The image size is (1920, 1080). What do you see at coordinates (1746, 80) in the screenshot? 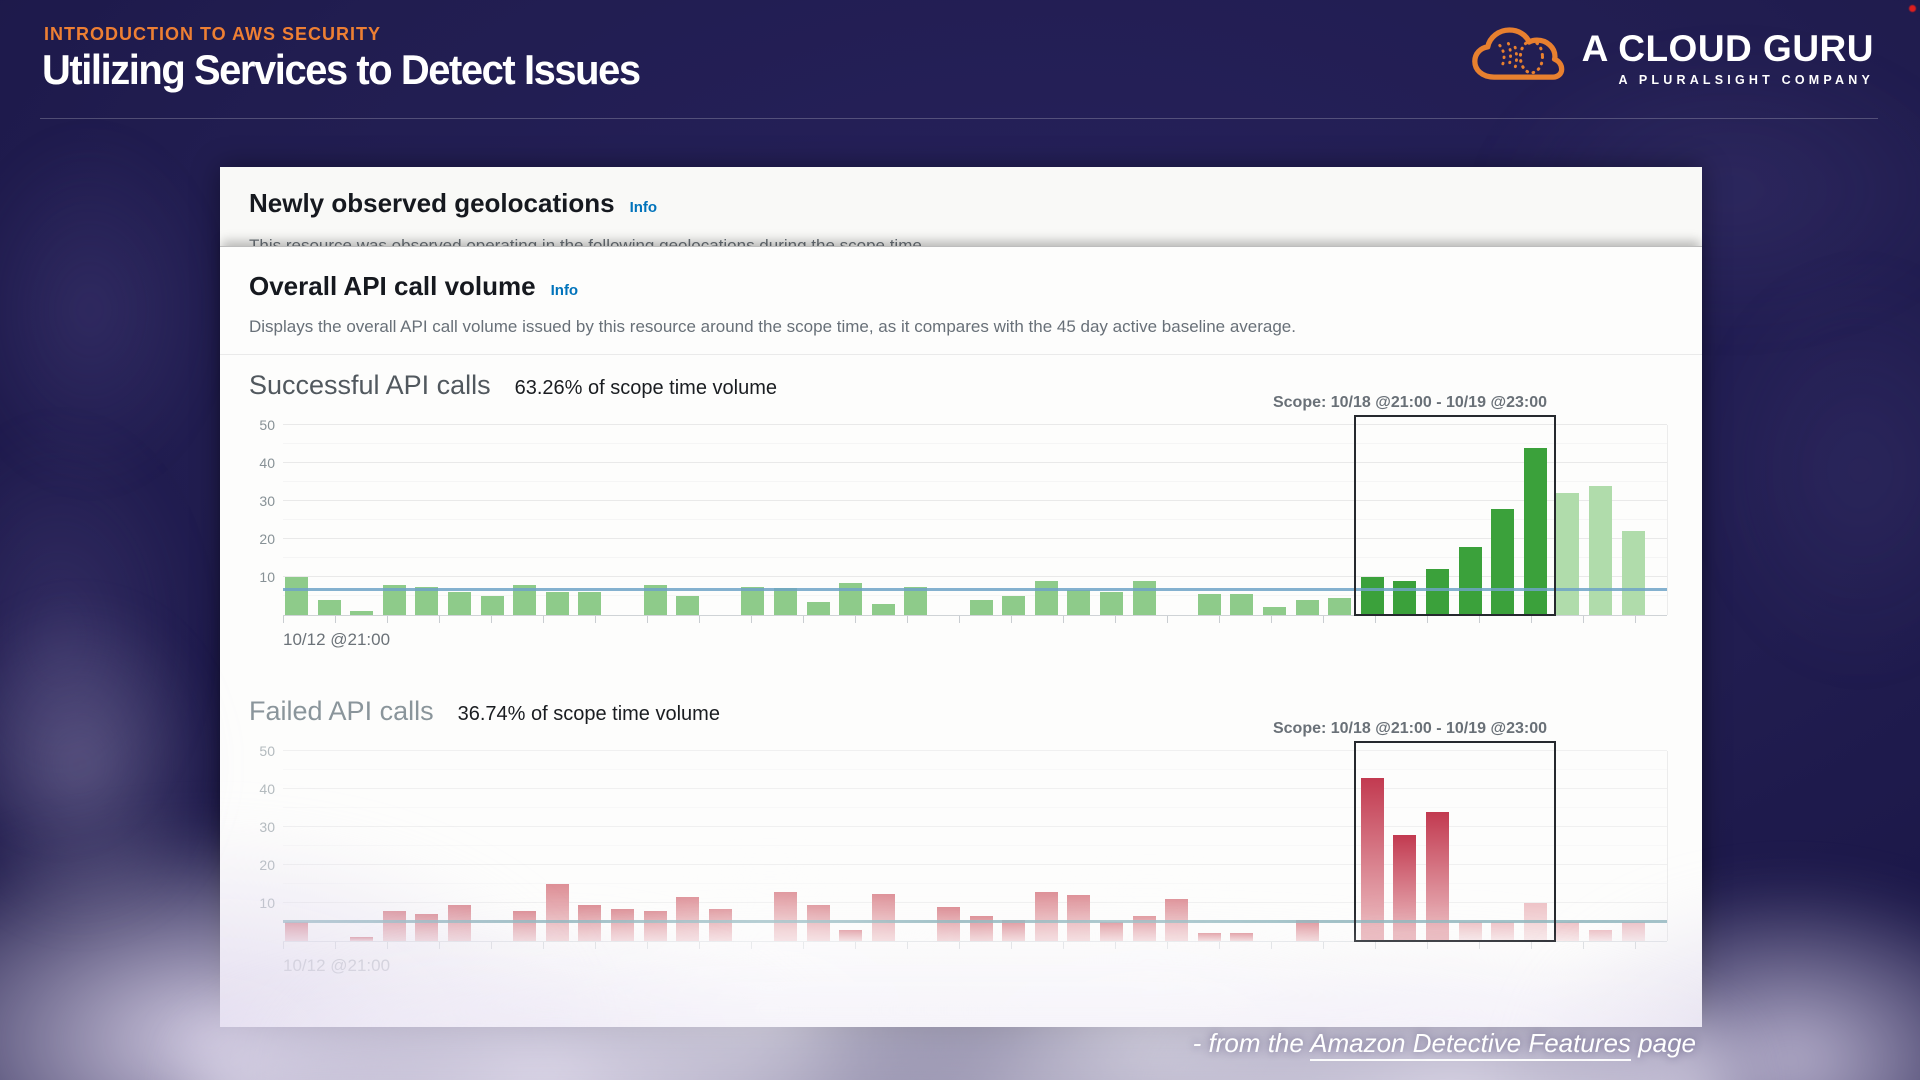
I see `logo-subtitle: A PLURALSIGHT COMPANY` at bounding box center [1746, 80].